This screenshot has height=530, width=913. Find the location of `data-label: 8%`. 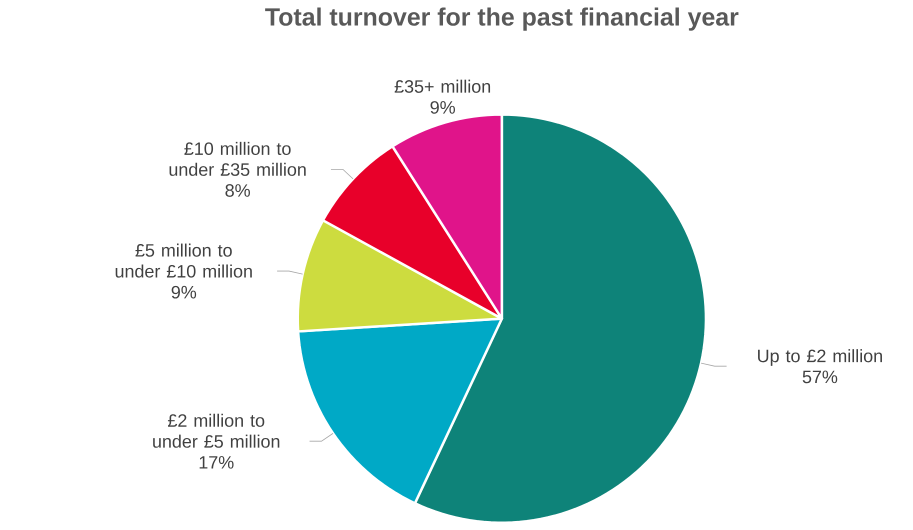

data-label: 8% is located at coordinates (237, 190).